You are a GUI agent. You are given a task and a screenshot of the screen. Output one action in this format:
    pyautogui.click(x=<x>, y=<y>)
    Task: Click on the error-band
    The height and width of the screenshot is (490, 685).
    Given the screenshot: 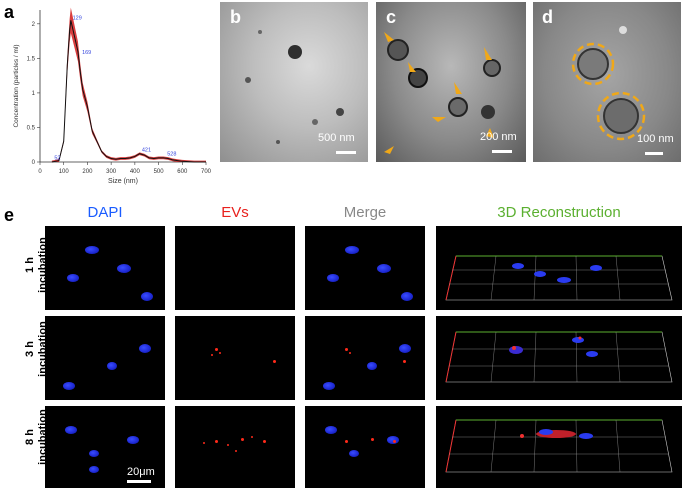 What is the action you would take?
    pyautogui.click(x=128, y=84)
    